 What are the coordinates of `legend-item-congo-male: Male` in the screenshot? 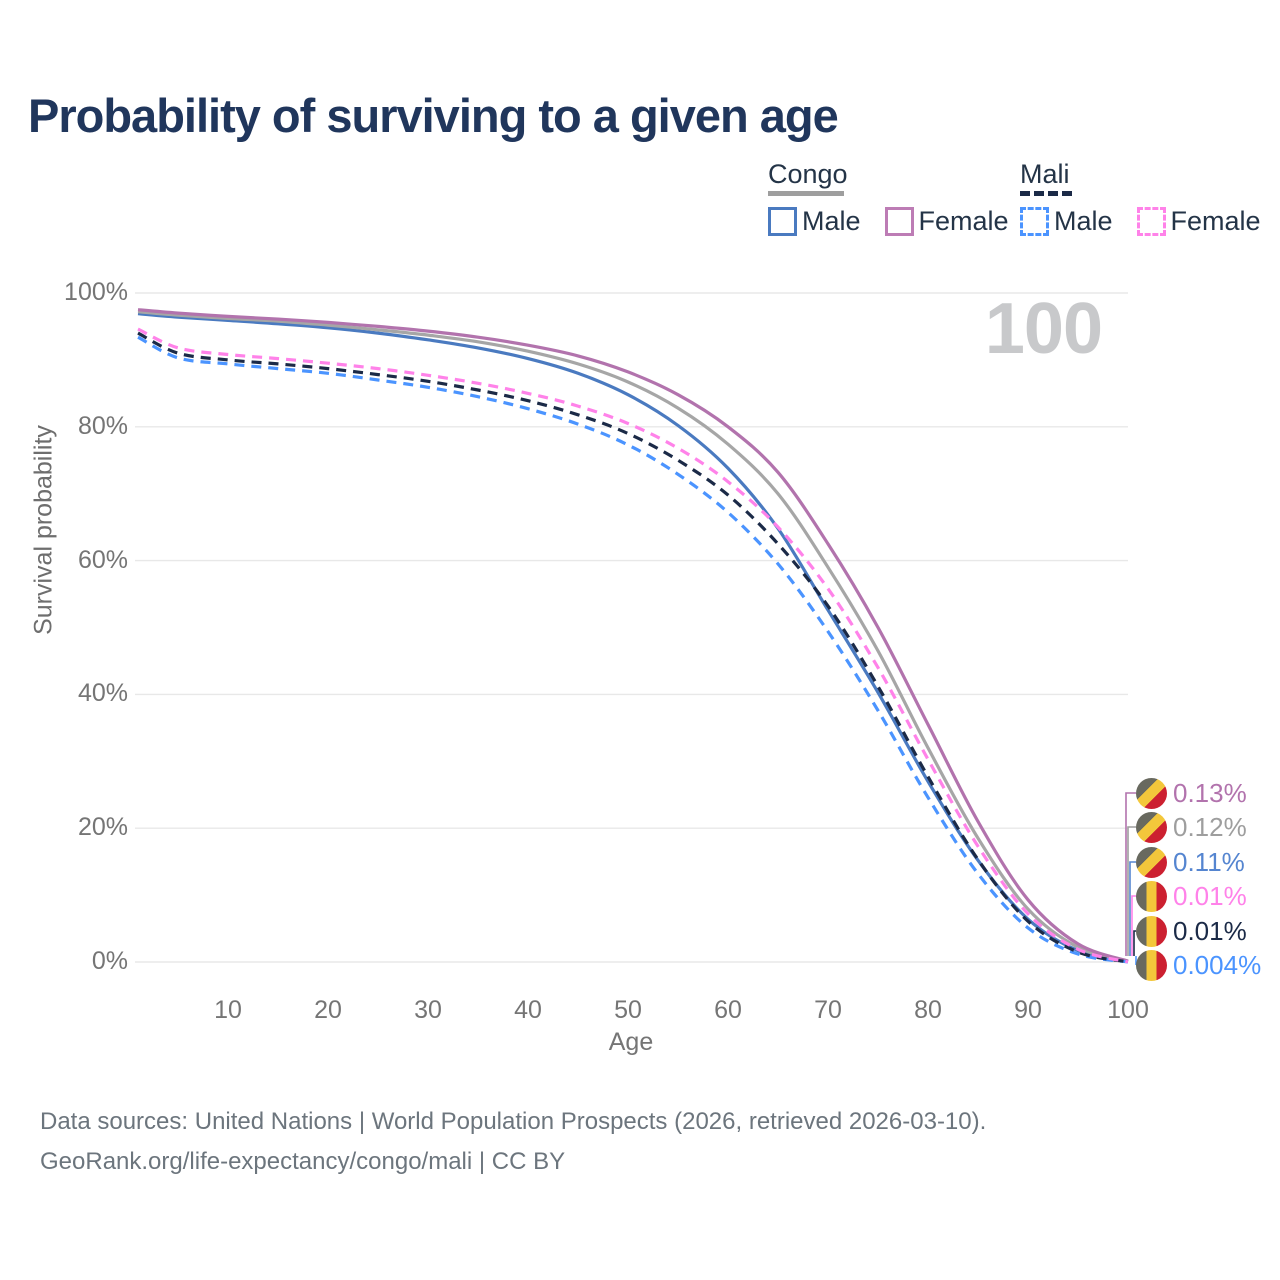 It's located at (814, 221).